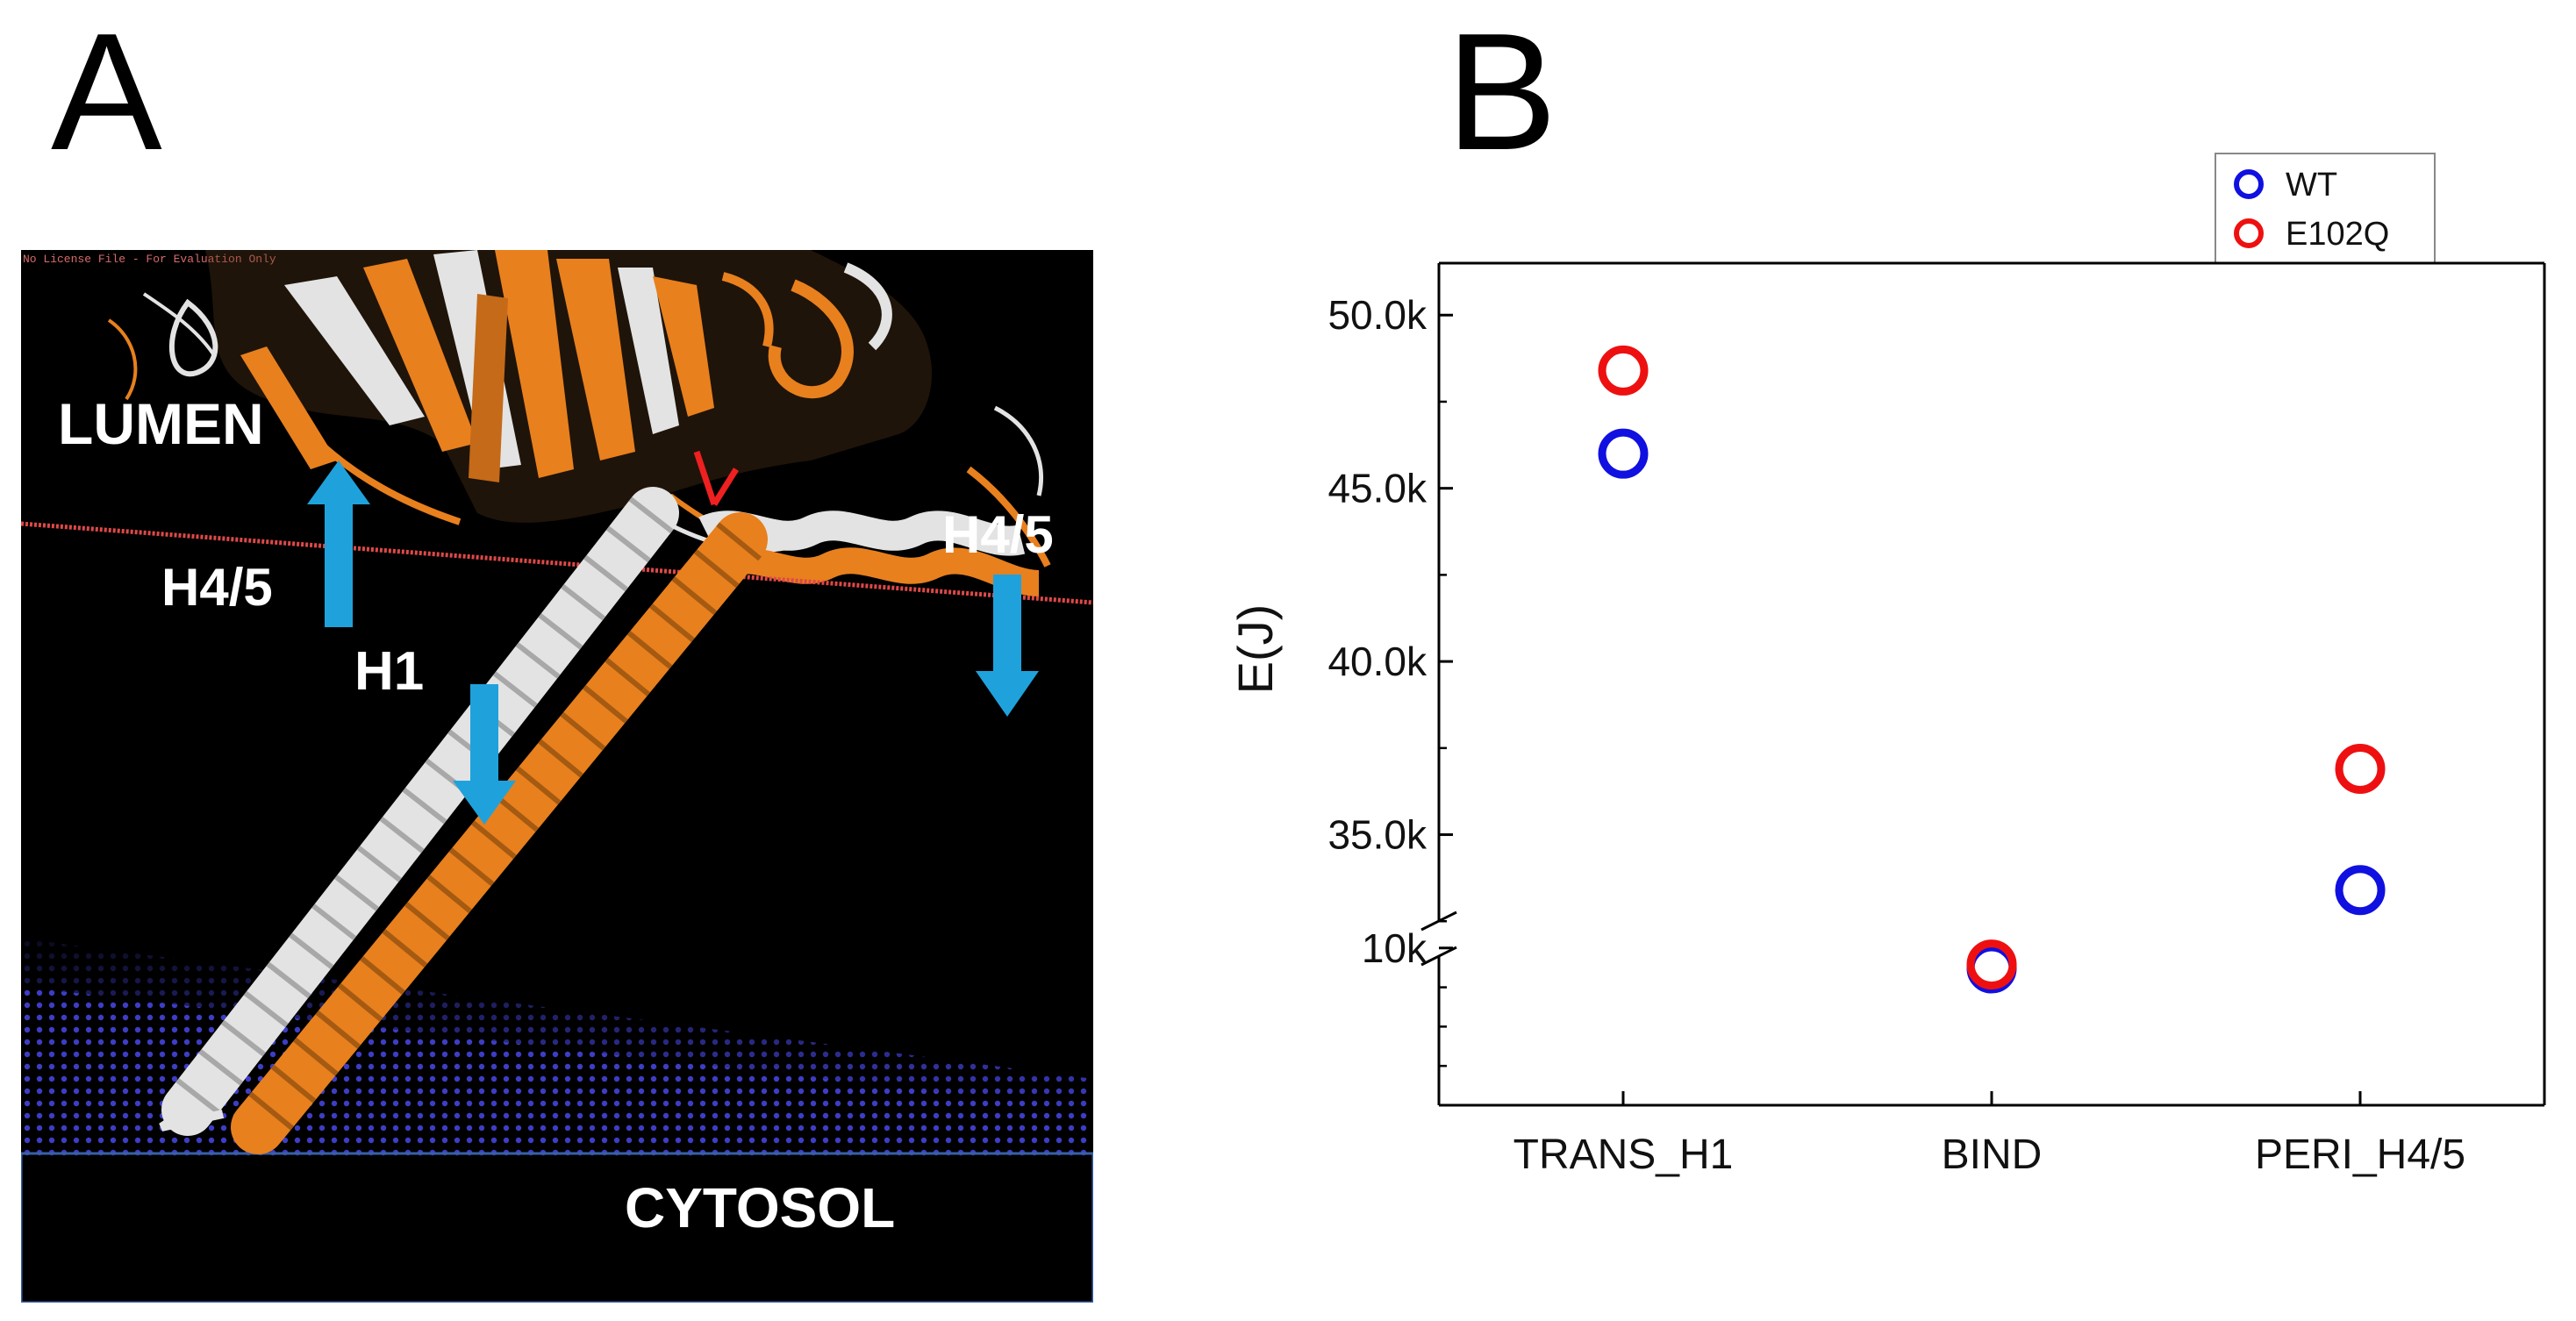 This screenshot has width=2576, height=1321. Describe the element at coordinates (1007, 646) in the screenshot. I see `h45-right-down-arrow` at that location.